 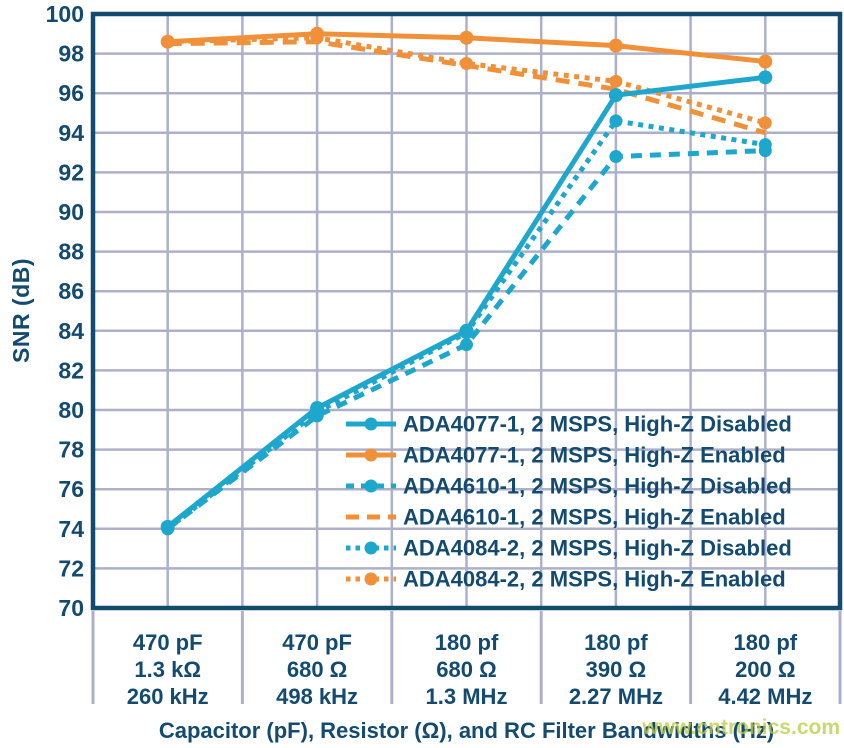 What do you see at coordinates (594, 517) in the screenshot?
I see `legend-label: ADA4610-1, 2 MSPS, High-Z Enabled` at bounding box center [594, 517].